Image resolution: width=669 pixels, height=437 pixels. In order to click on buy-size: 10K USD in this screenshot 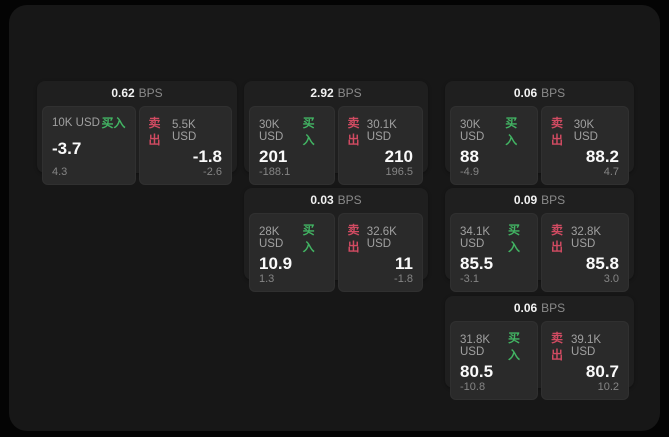, I will do `click(76, 122)`.